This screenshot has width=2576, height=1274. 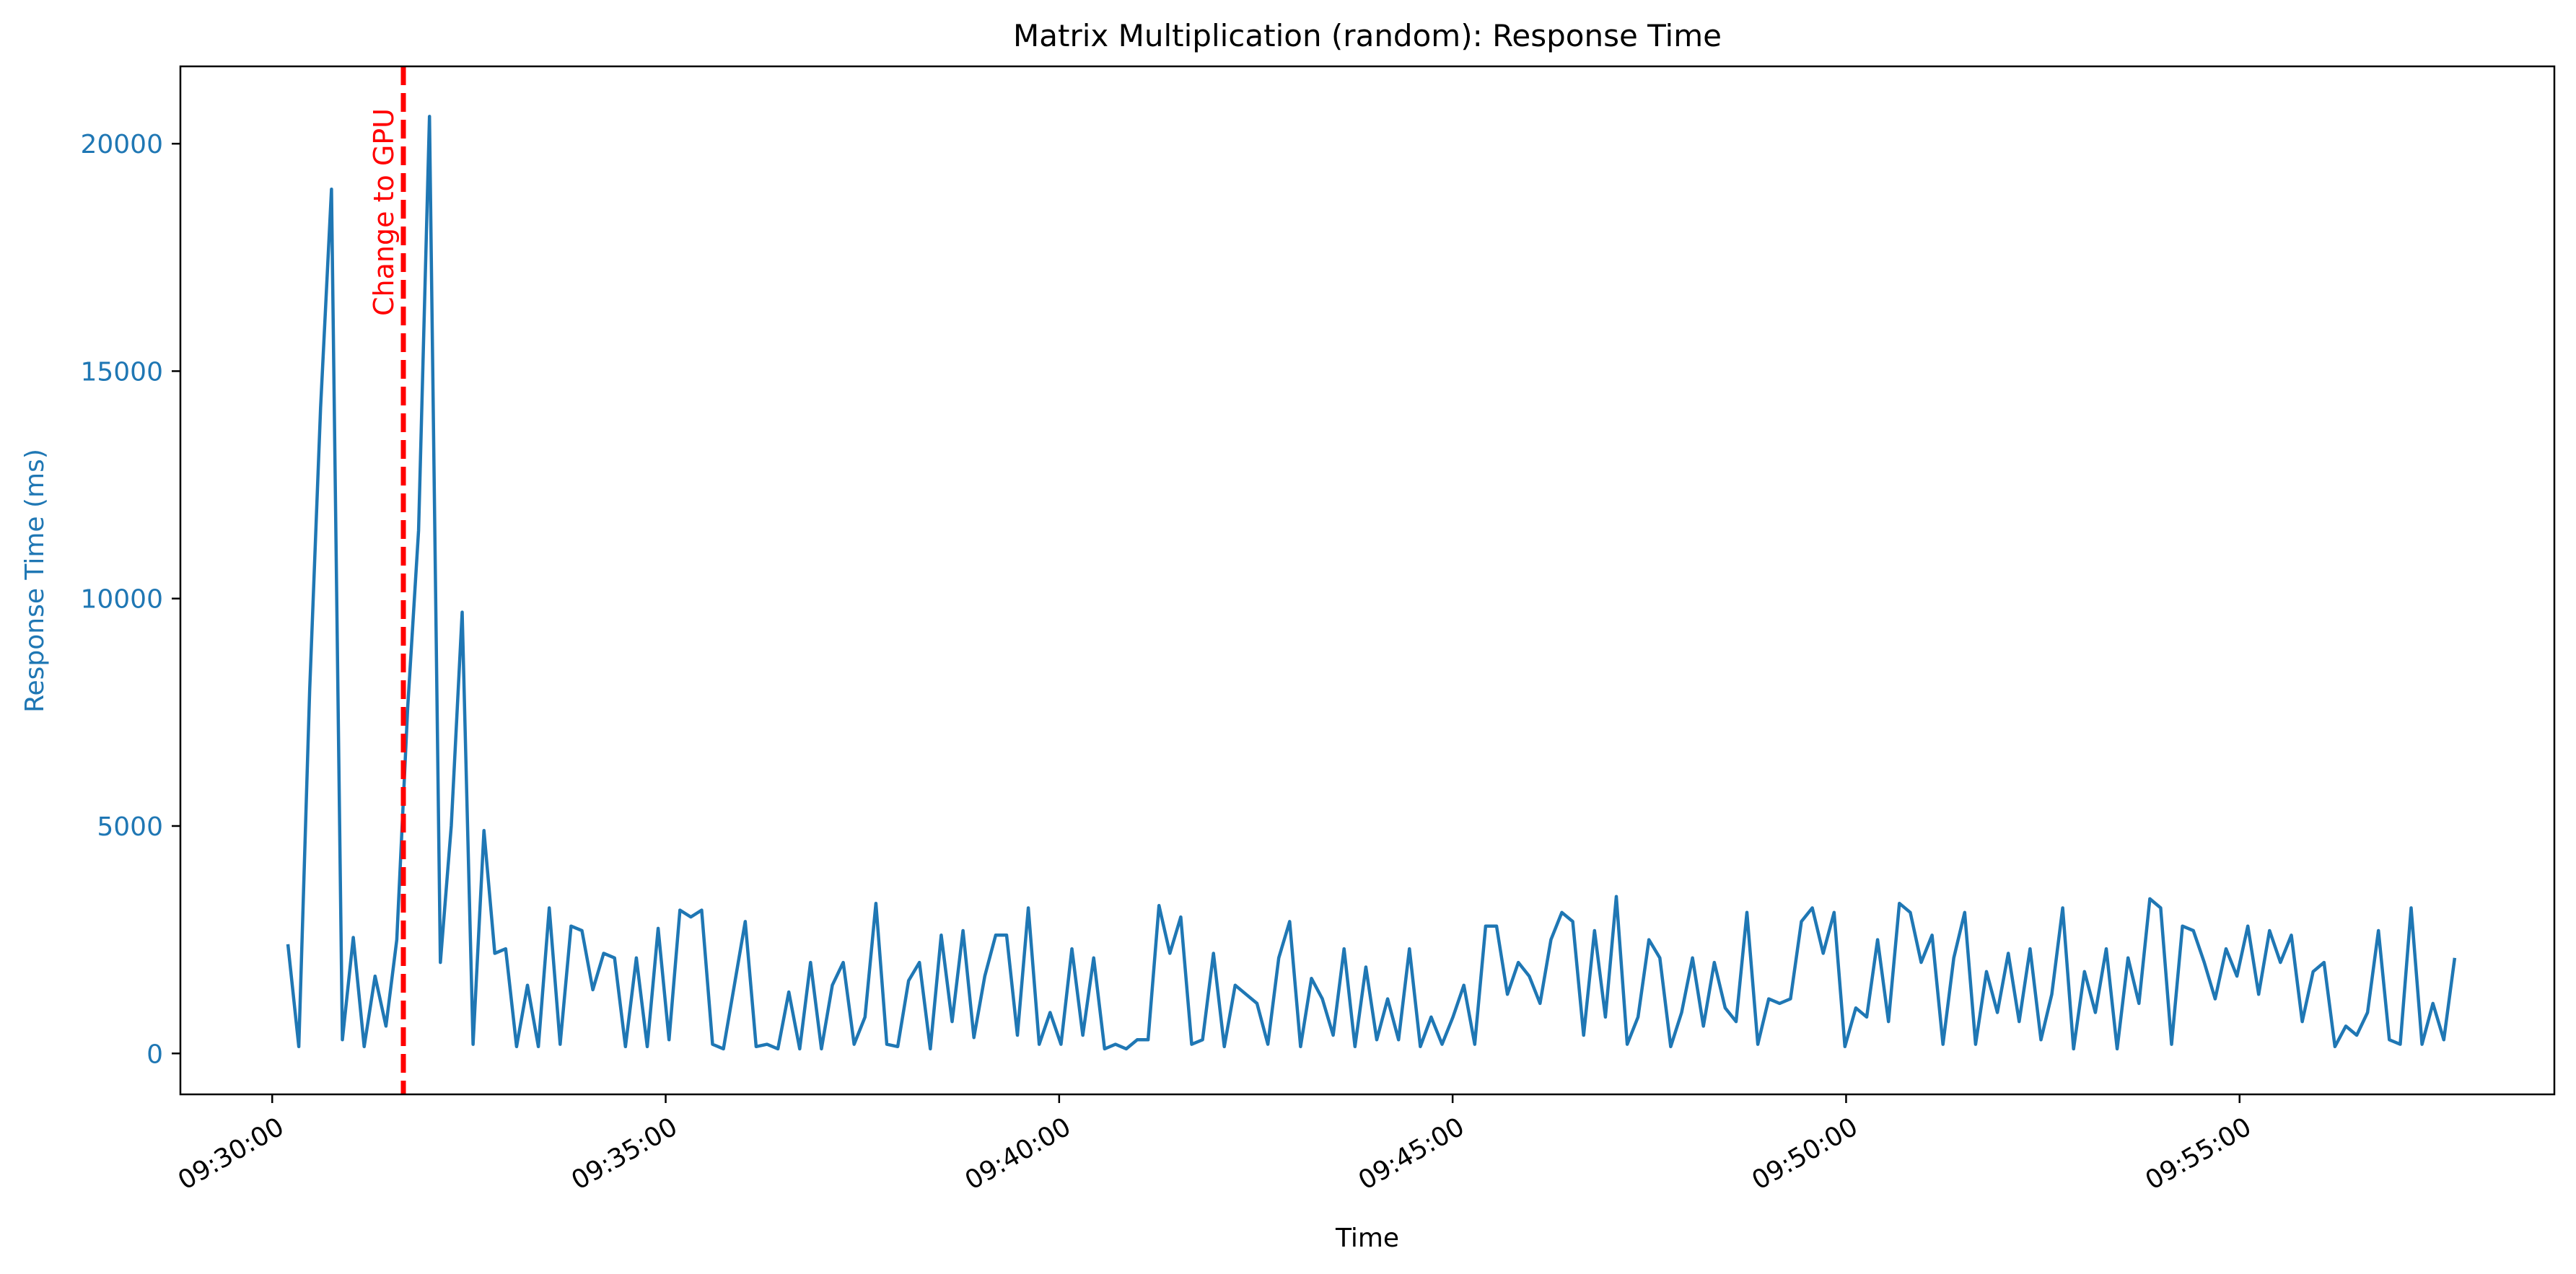 I want to click on x-axis-label: Time, so click(x=1367, y=1239).